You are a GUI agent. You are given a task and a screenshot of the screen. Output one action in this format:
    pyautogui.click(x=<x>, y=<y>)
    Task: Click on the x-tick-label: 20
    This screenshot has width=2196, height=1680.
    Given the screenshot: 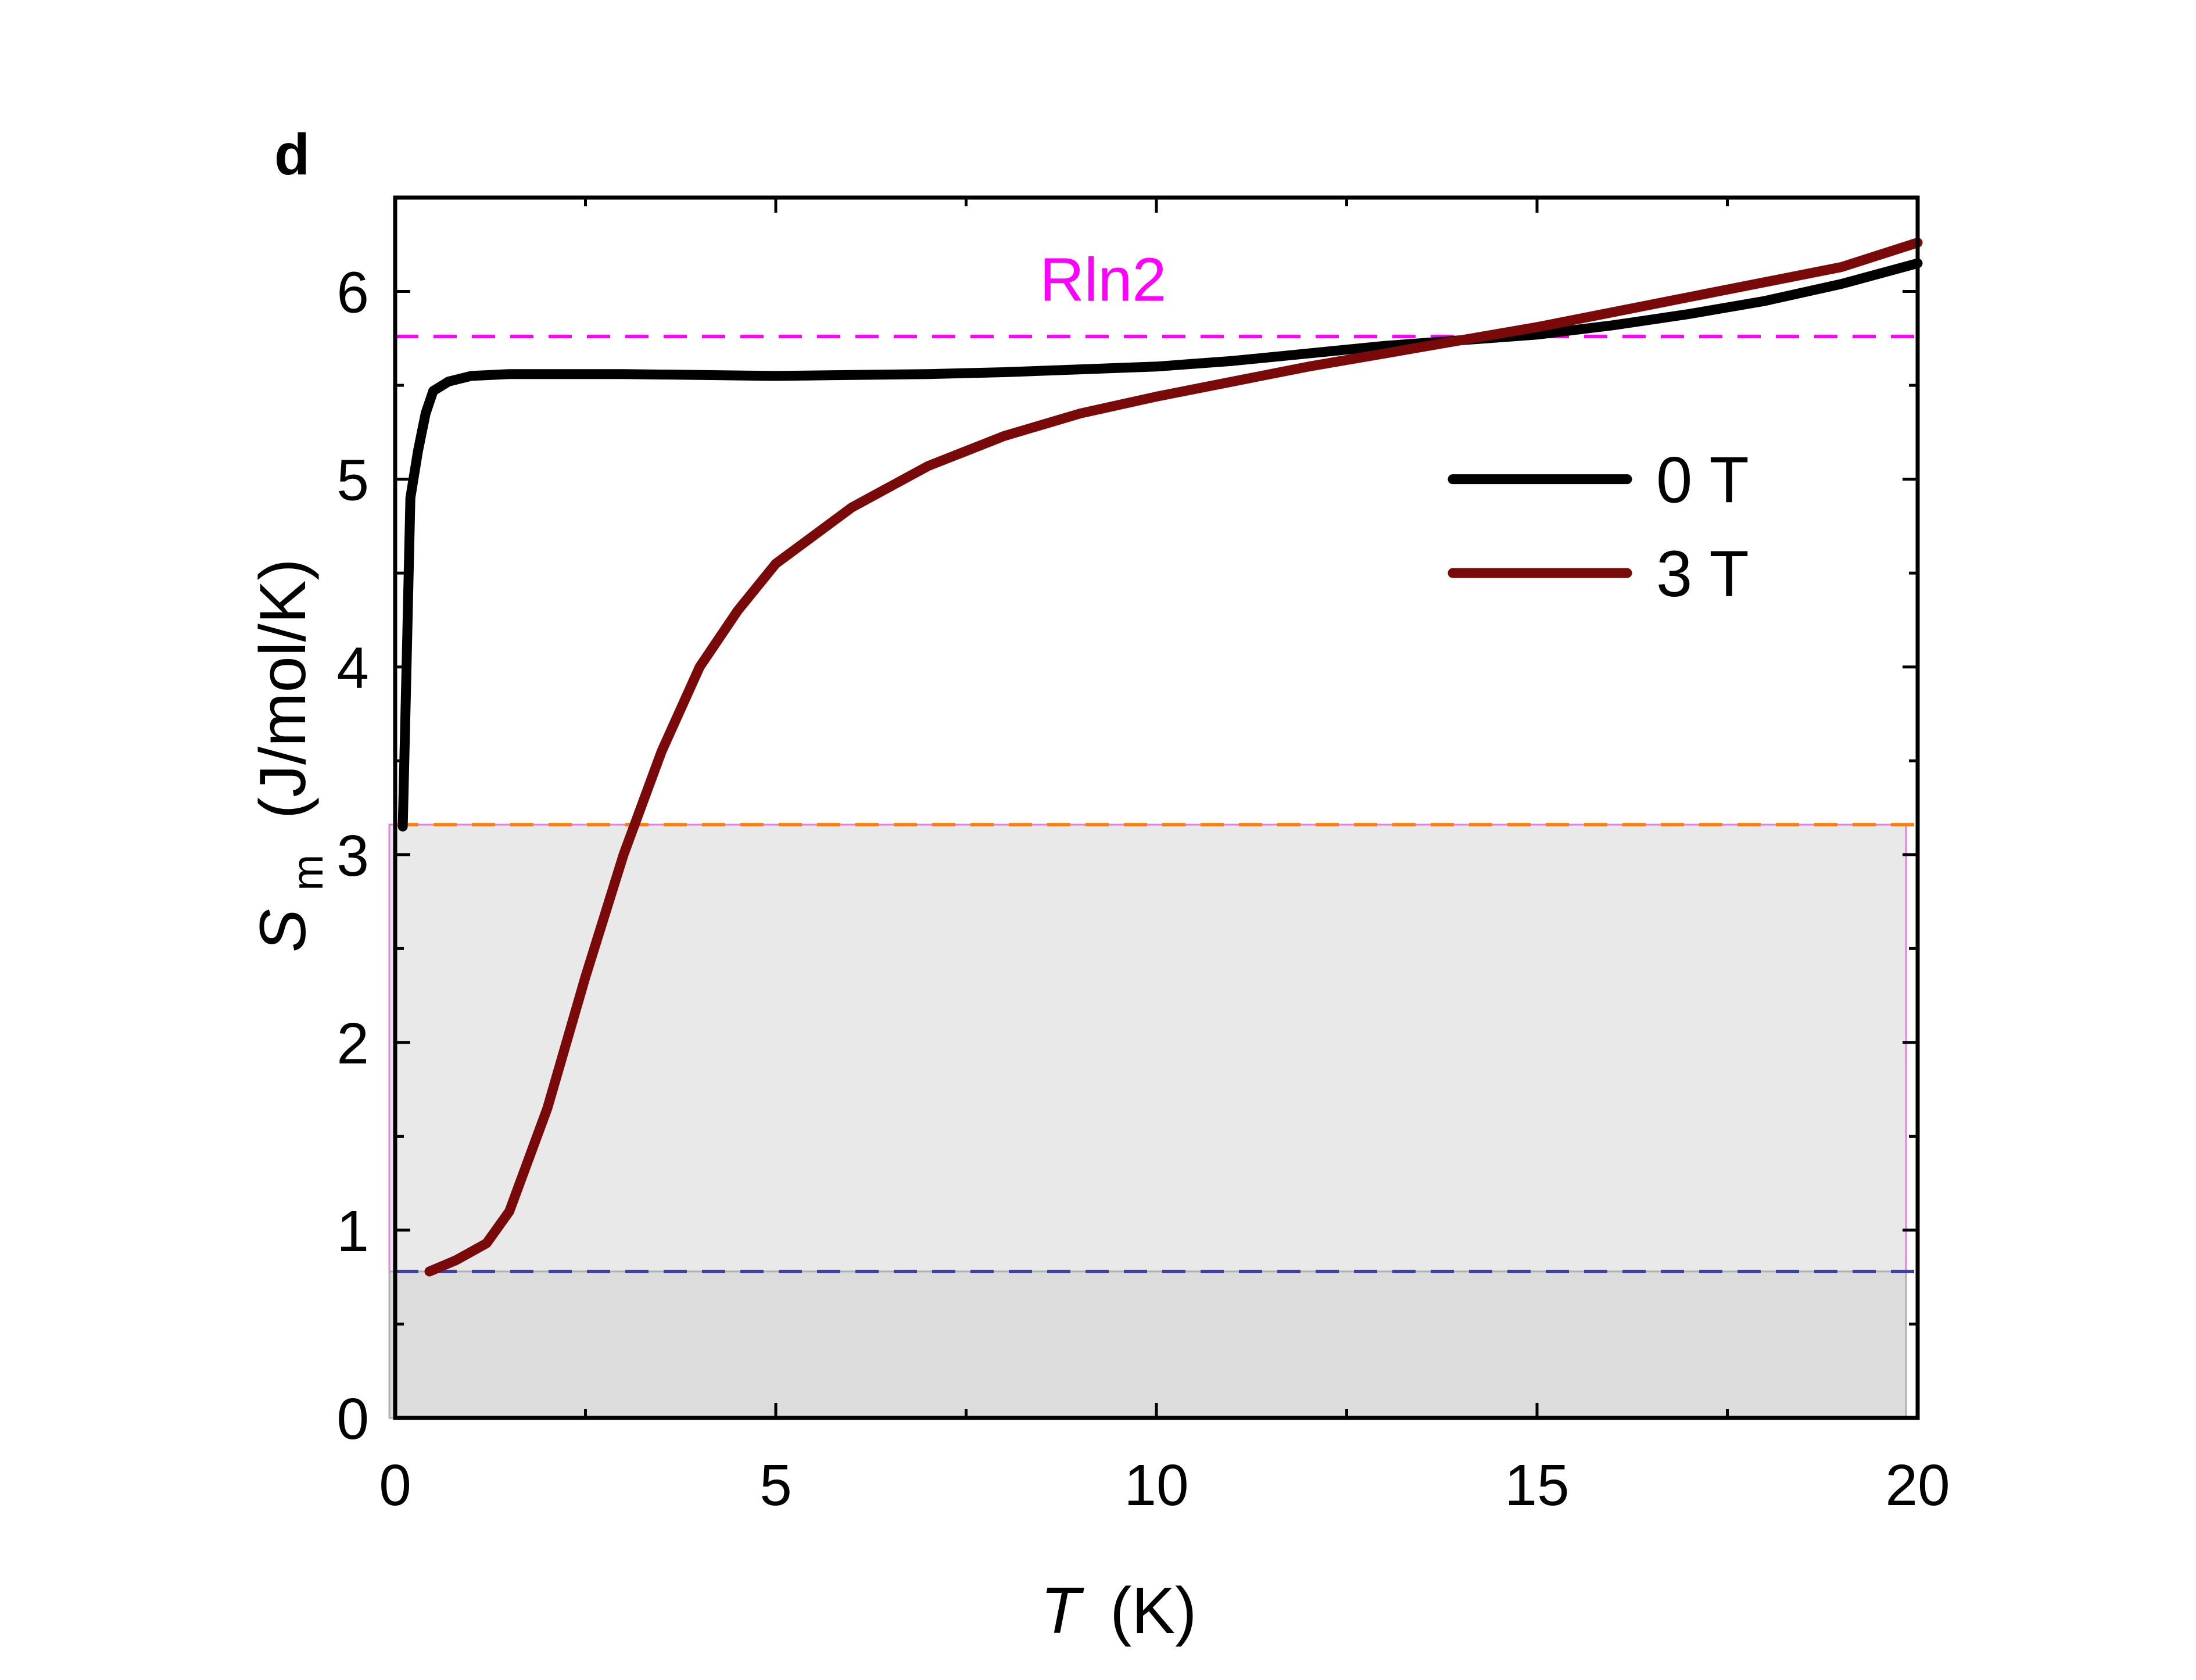 What is the action you would take?
    pyautogui.click(x=1917, y=1485)
    